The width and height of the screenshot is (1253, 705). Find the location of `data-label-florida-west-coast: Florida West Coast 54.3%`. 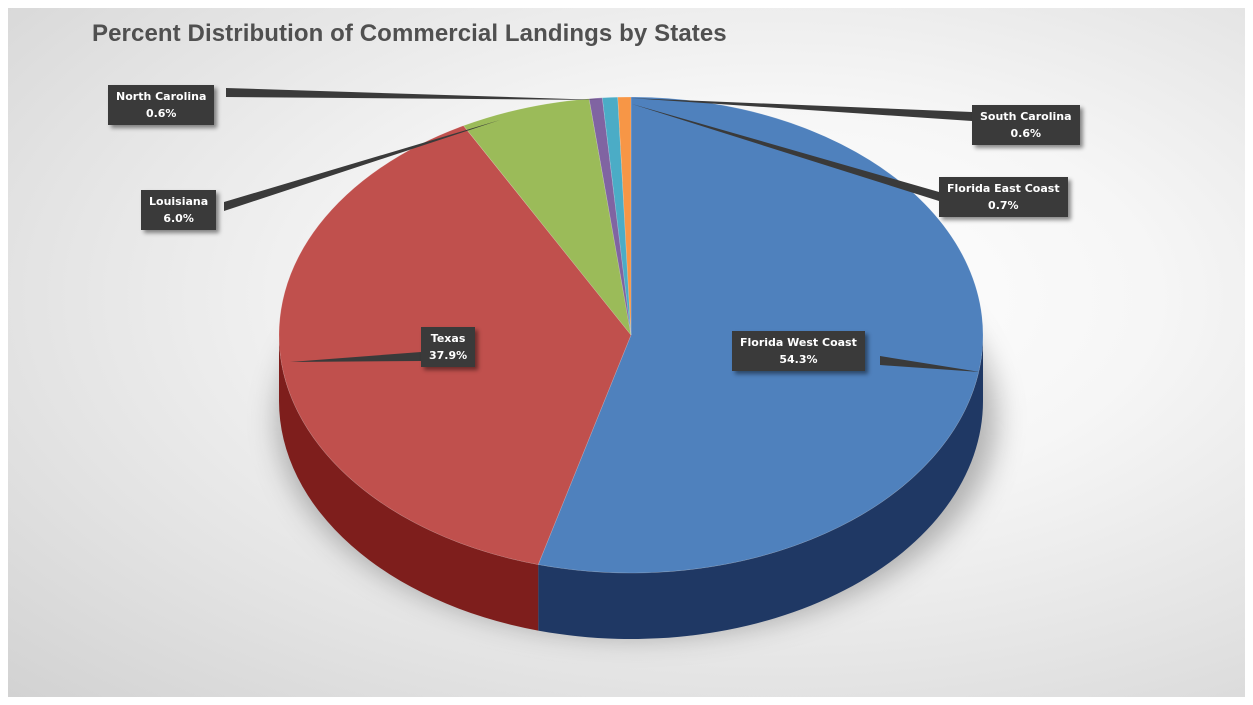

data-label-florida-west-coast: Florida West Coast 54.3% is located at coordinates (798, 351).